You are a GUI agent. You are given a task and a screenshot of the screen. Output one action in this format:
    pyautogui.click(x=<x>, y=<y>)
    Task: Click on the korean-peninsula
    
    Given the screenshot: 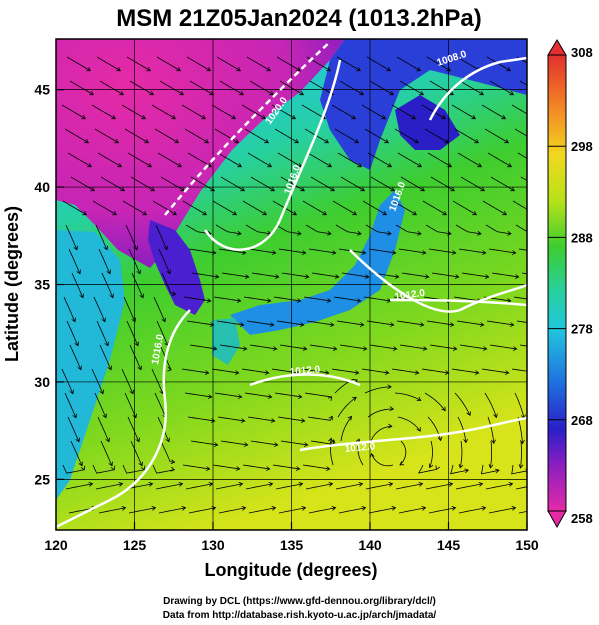 What is the action you would take?
    pyautogui.click(x=176, y=267)
    